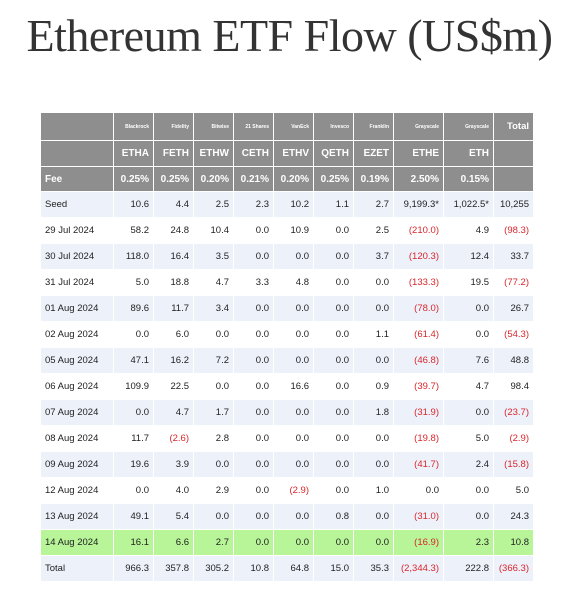  What do you see at coordinates (253, 204) in the screenshot?
I see `flow-value-cell: 2.3` at bounding box center [253, 204].